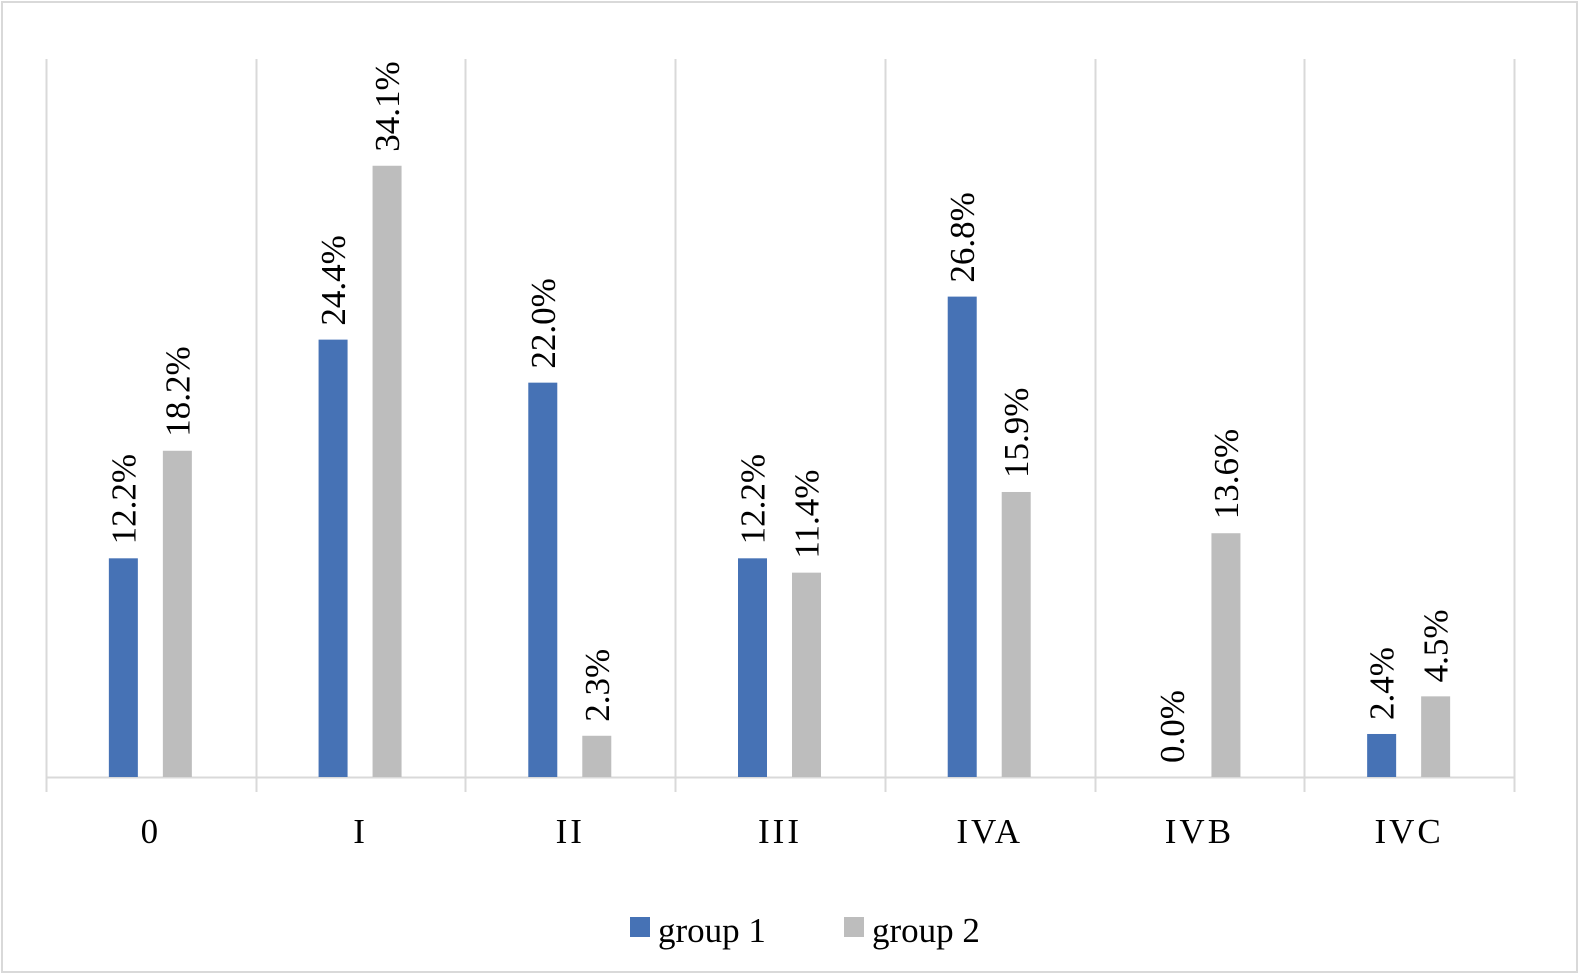  What do you see at coordinates (962, 237) in the screenshot?
I see `data-label: 26.8%` at bounding box center [962, 237].